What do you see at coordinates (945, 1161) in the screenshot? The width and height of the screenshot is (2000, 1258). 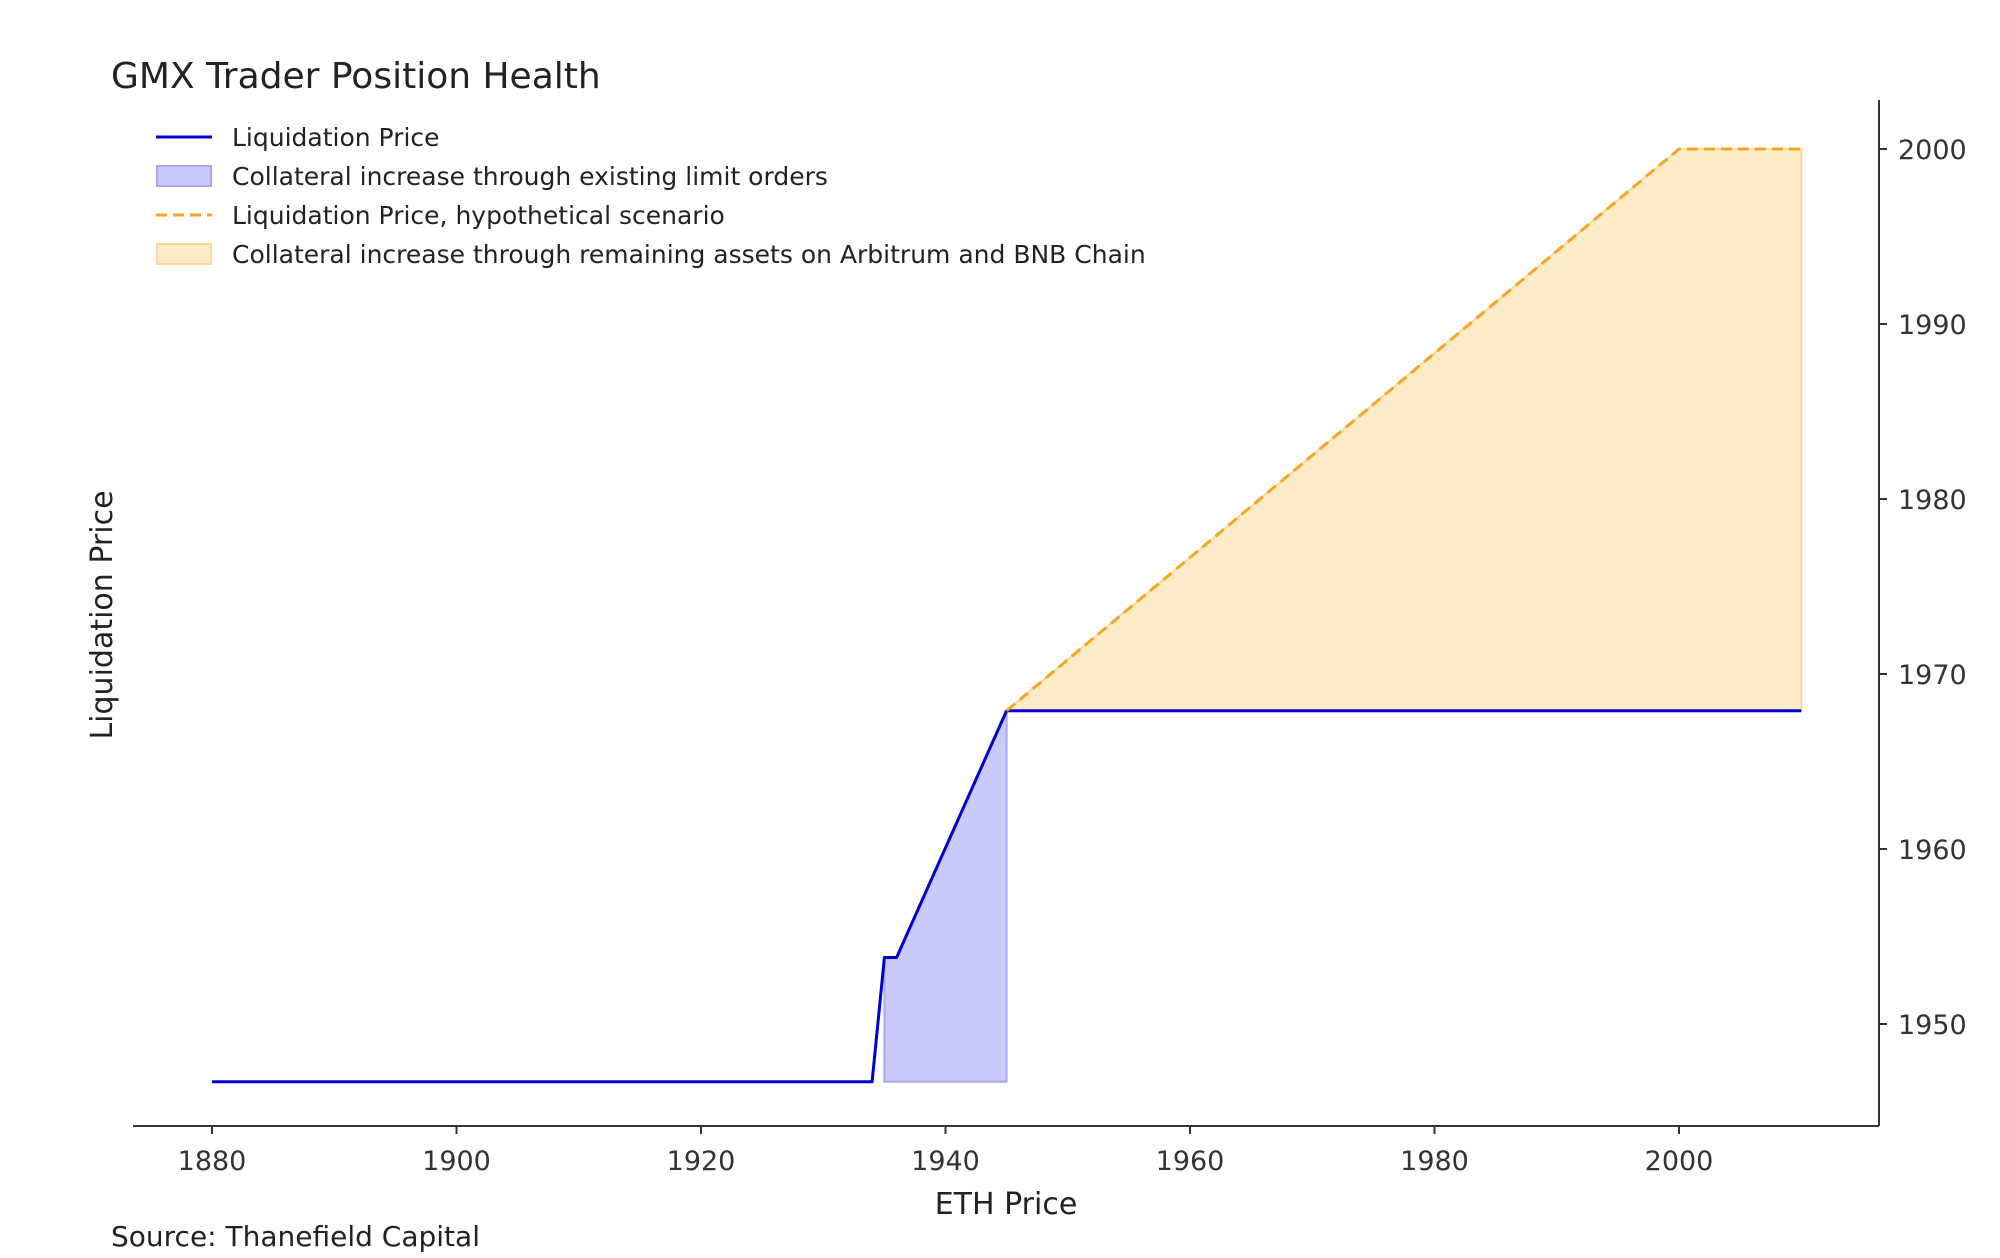 I see `x-tick-label: 1940` at bounding box center [945, 1161].